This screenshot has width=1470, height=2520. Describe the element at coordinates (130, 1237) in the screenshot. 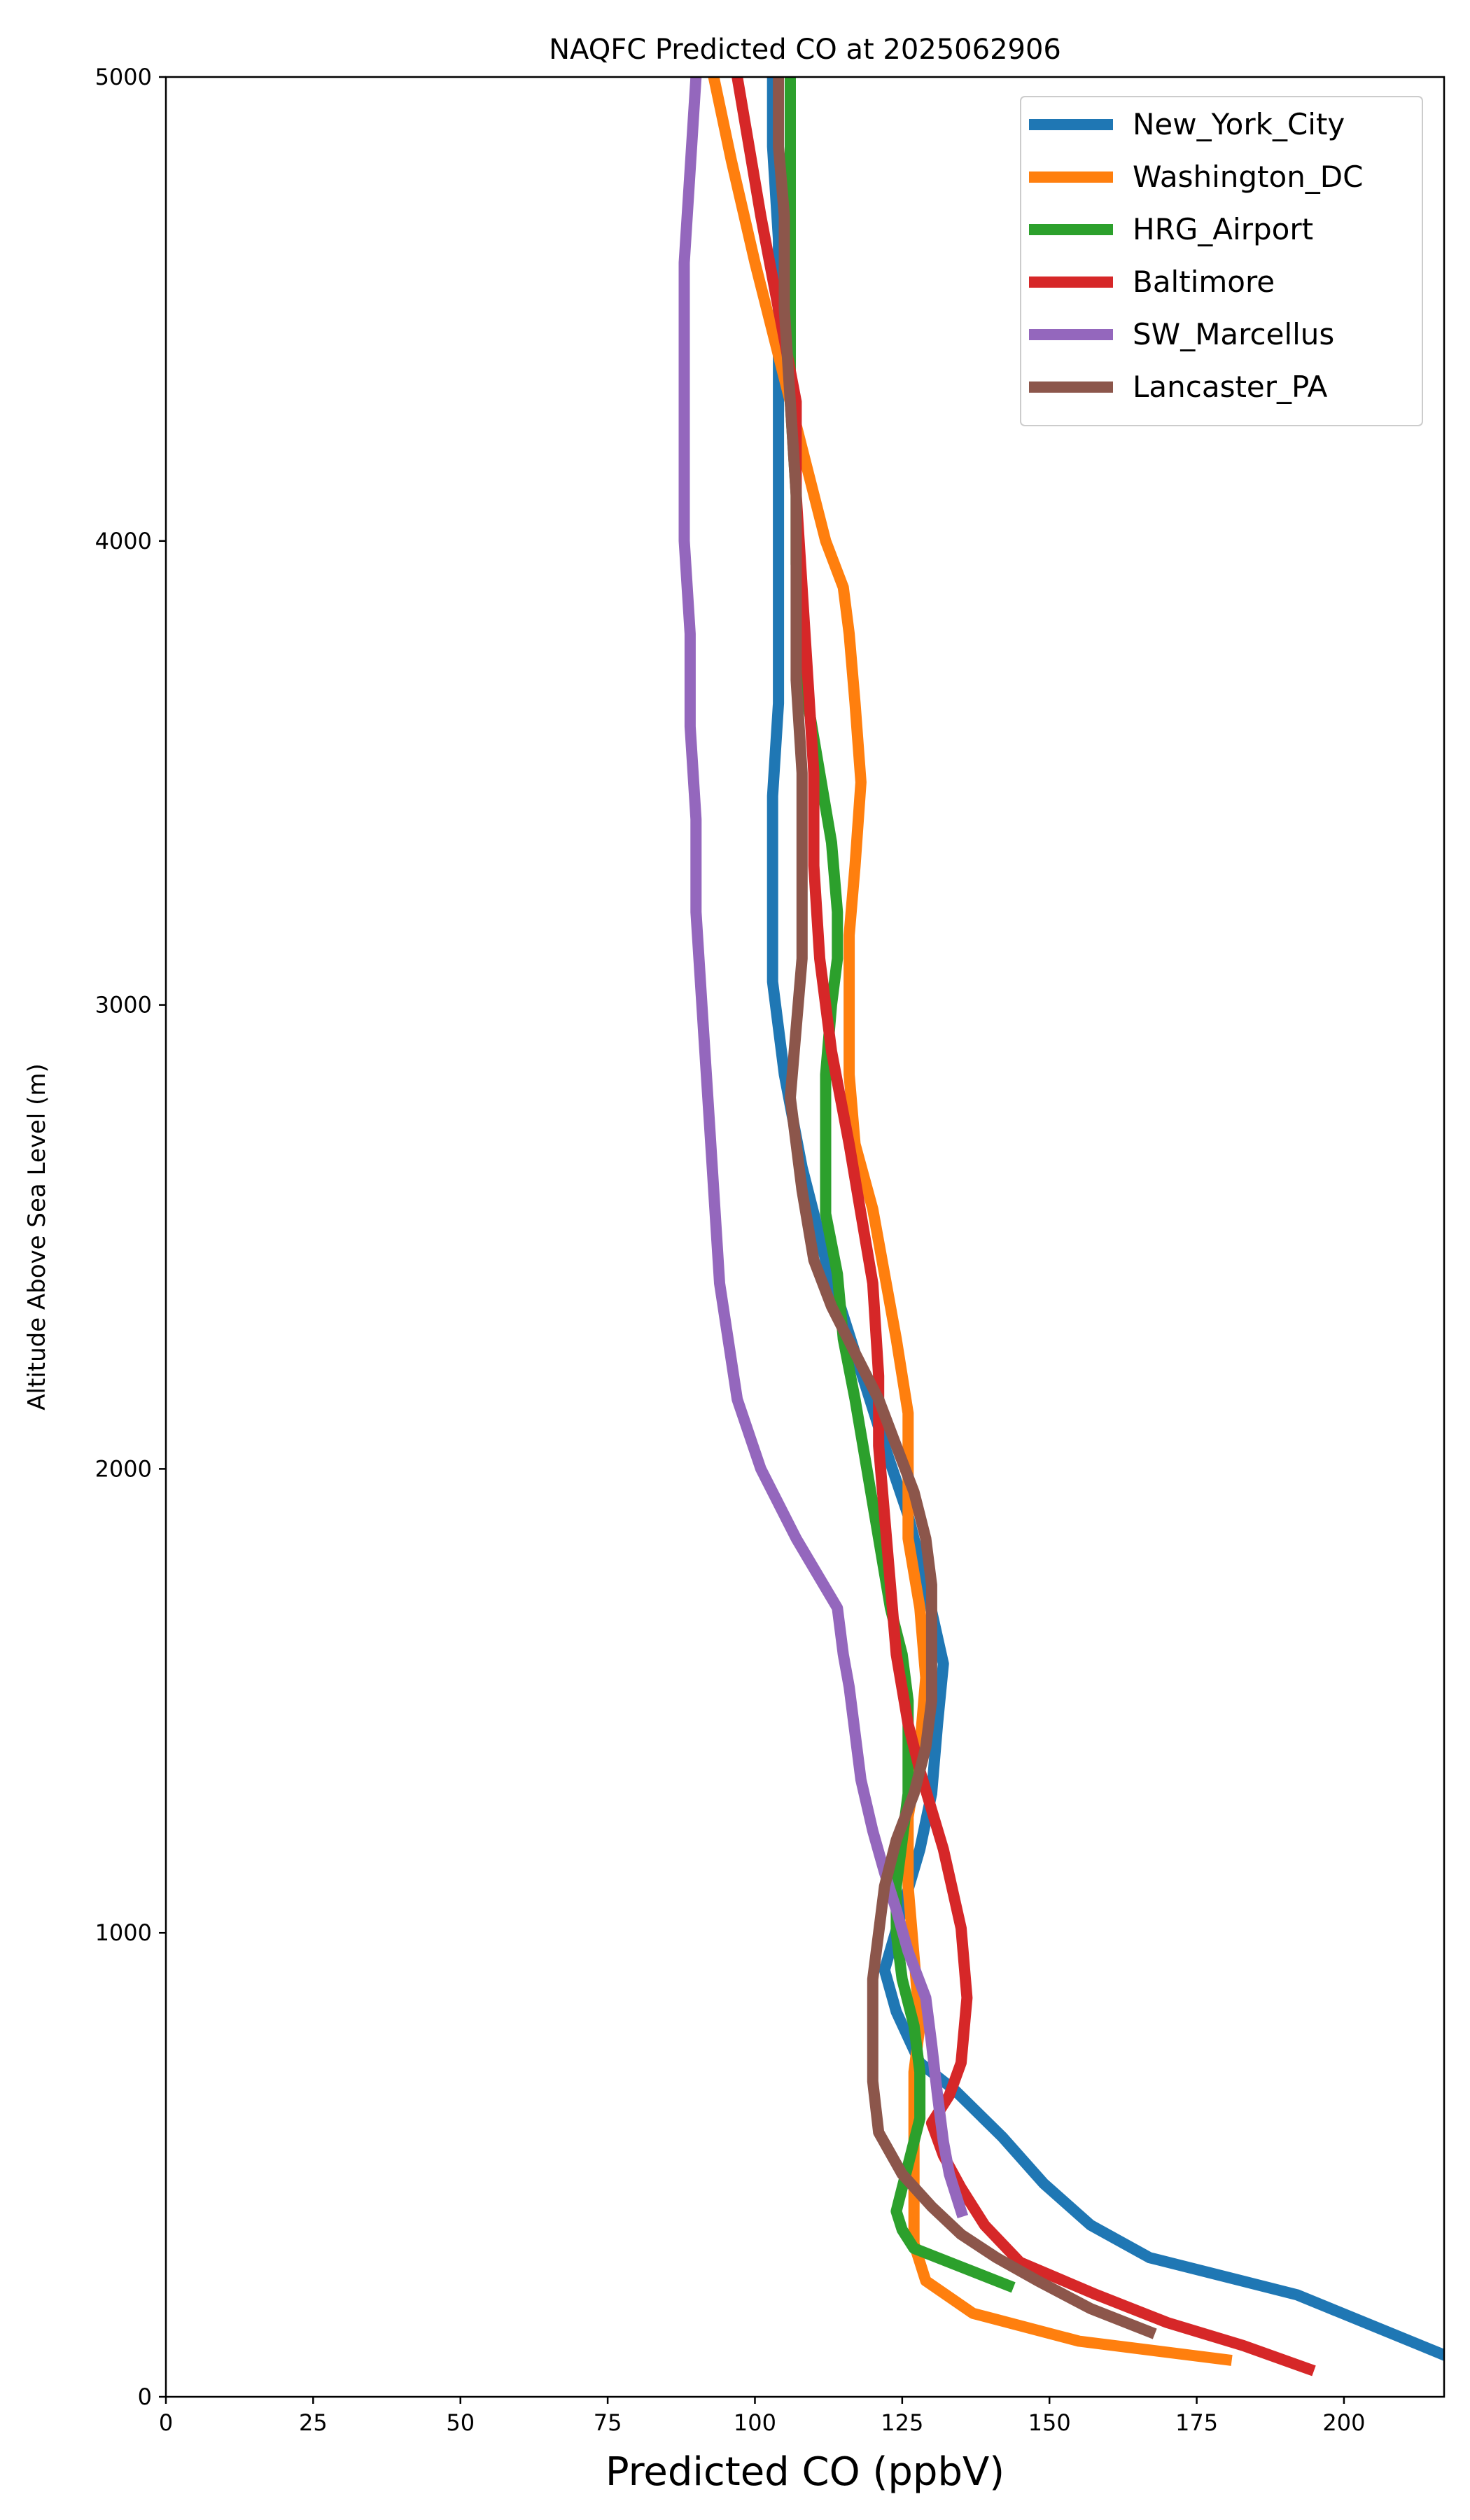

I see `y-axis-ticks: 0 1000 2000 3000 4000 5000` at that location.